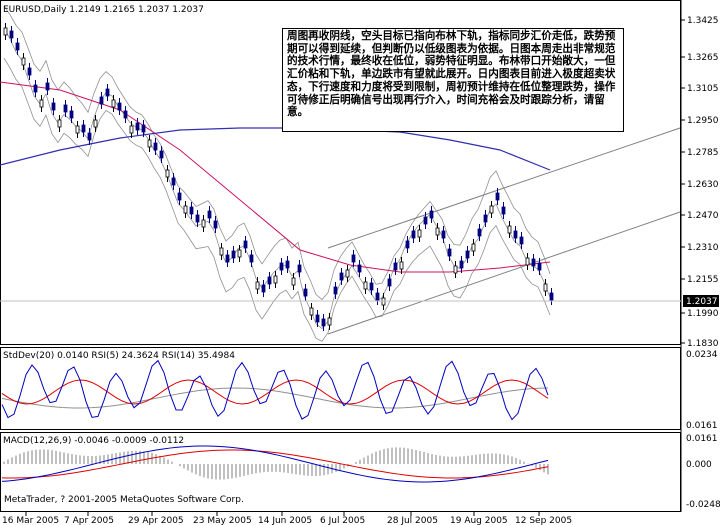 The height and width of the screenshot is (525, 720). Describe the element at coordinates (275, 464) in the screenshot. I see `macd-main-line` at that location.